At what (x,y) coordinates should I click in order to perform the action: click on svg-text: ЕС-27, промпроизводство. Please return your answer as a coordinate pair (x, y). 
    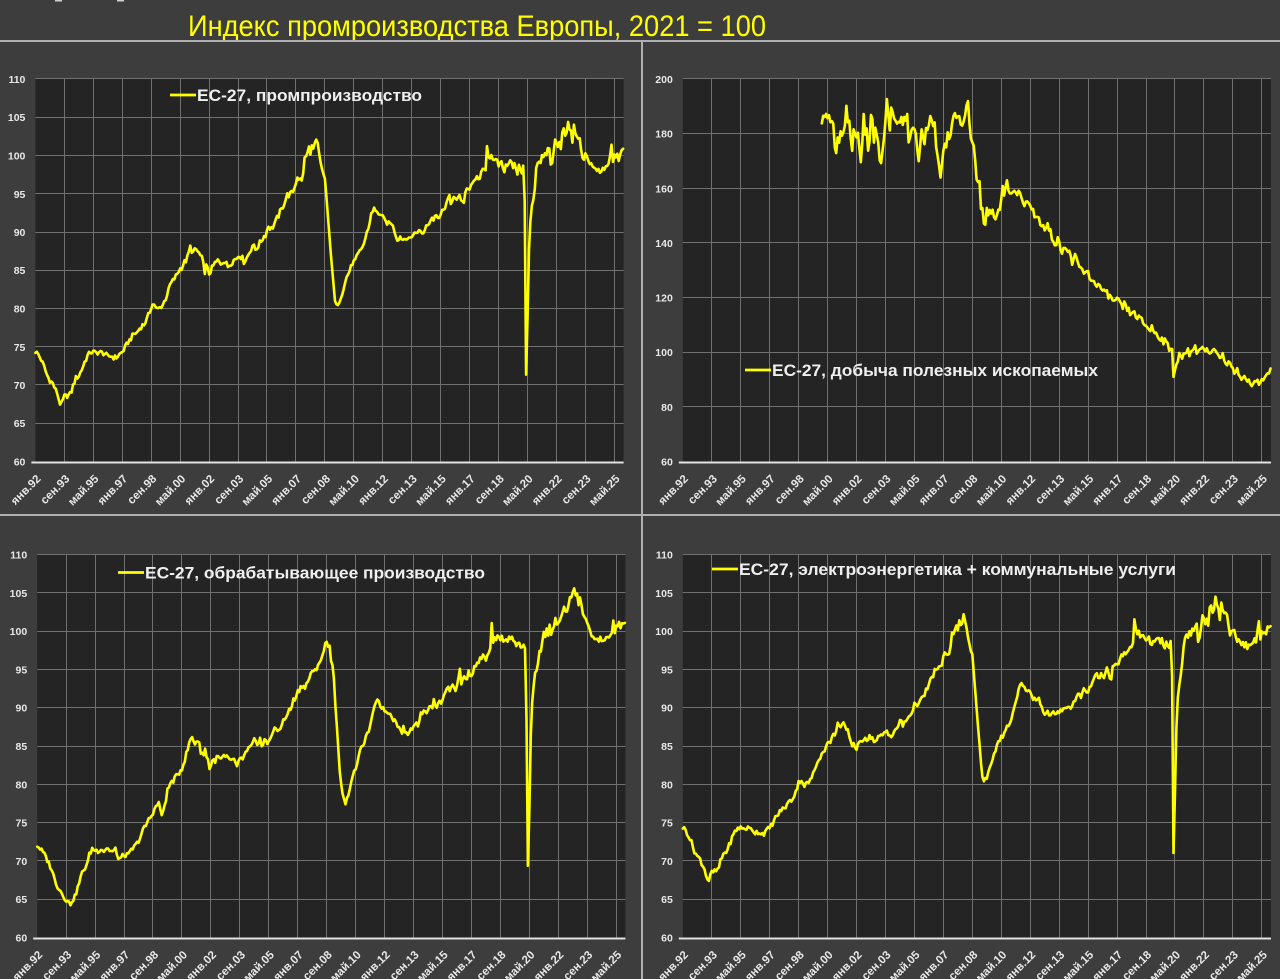
    Looking at the image, I should click on (309, 95).